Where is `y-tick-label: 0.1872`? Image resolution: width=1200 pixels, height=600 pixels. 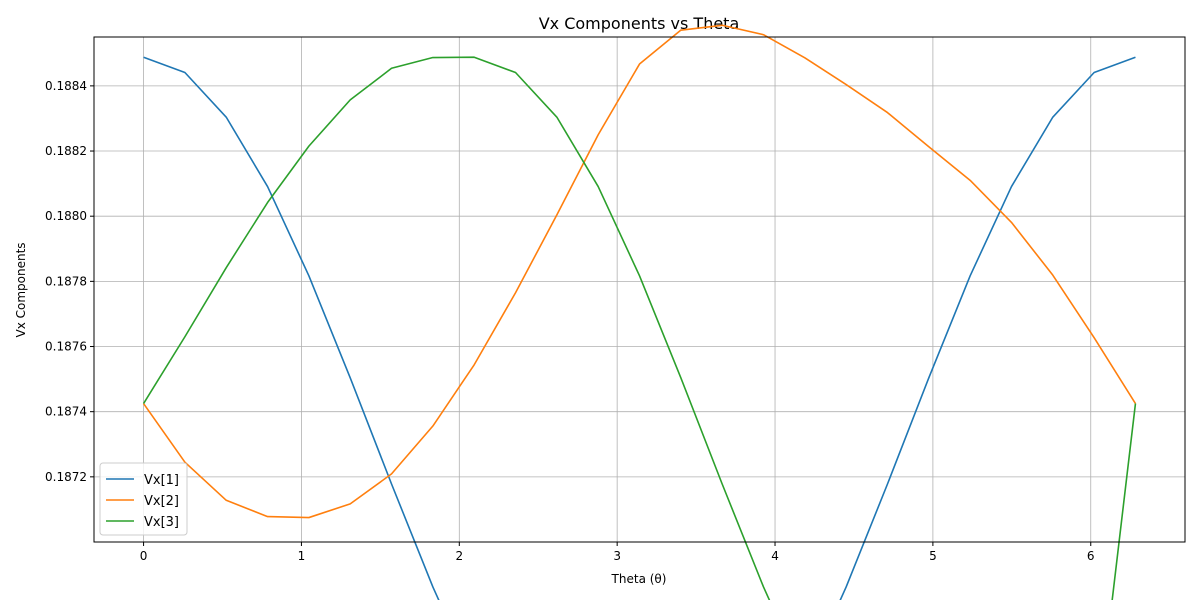 y-tick-label: 0.1872 is located at coordinates (66, 477).